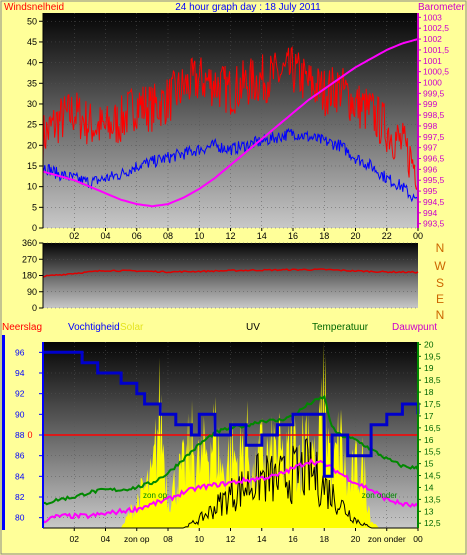 This screenshot has height=555, width=467. I want to click on legend-temperature: Temperatuur, so click(340, 327).